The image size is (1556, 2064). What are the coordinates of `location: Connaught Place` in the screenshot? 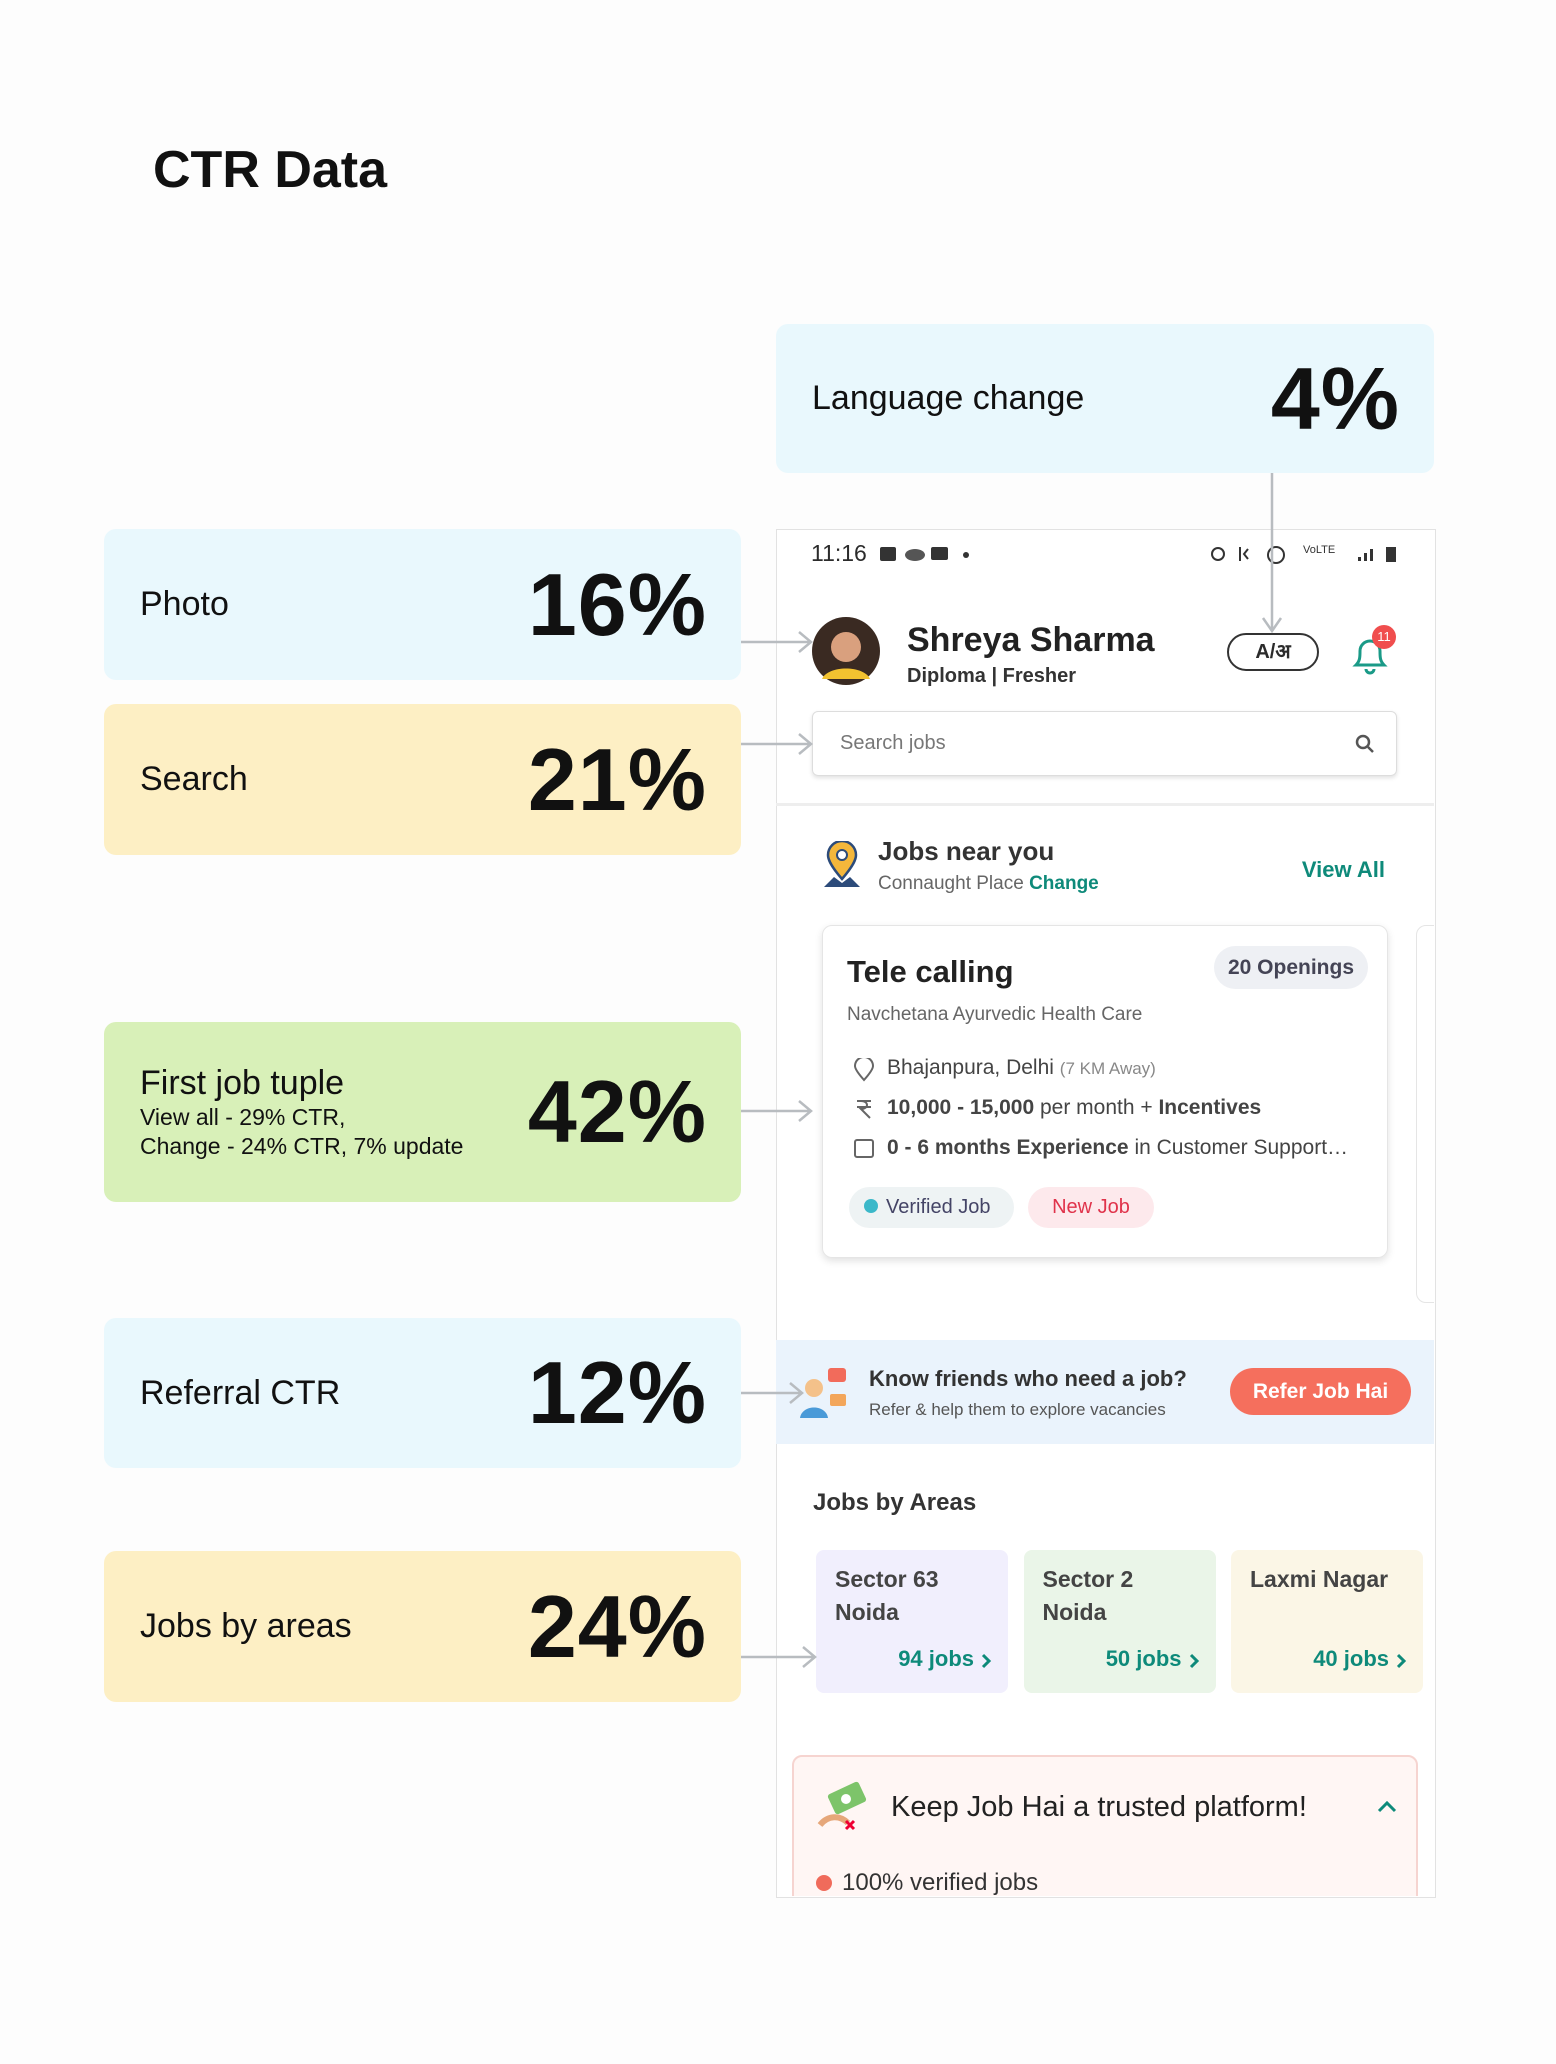 It's located at (951, 883).